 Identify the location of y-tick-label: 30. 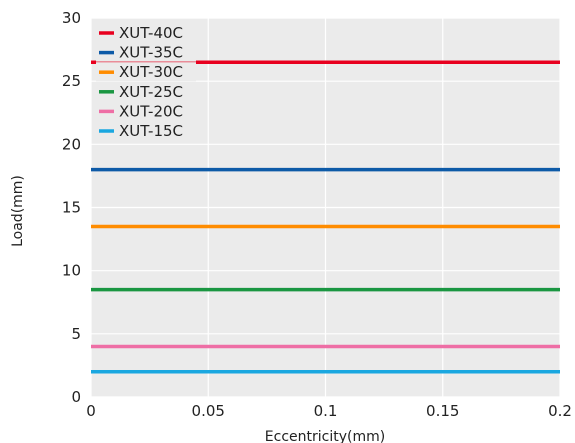
(71, 18).